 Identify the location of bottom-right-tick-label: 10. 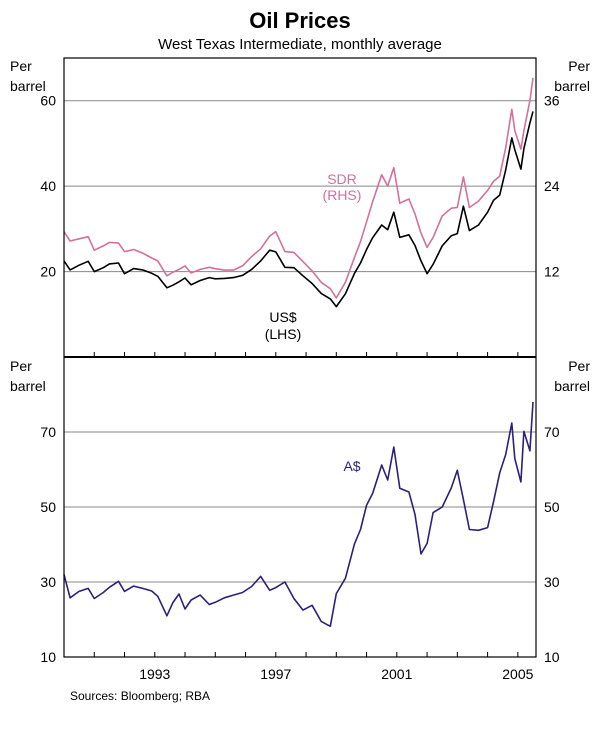
(552, 657).